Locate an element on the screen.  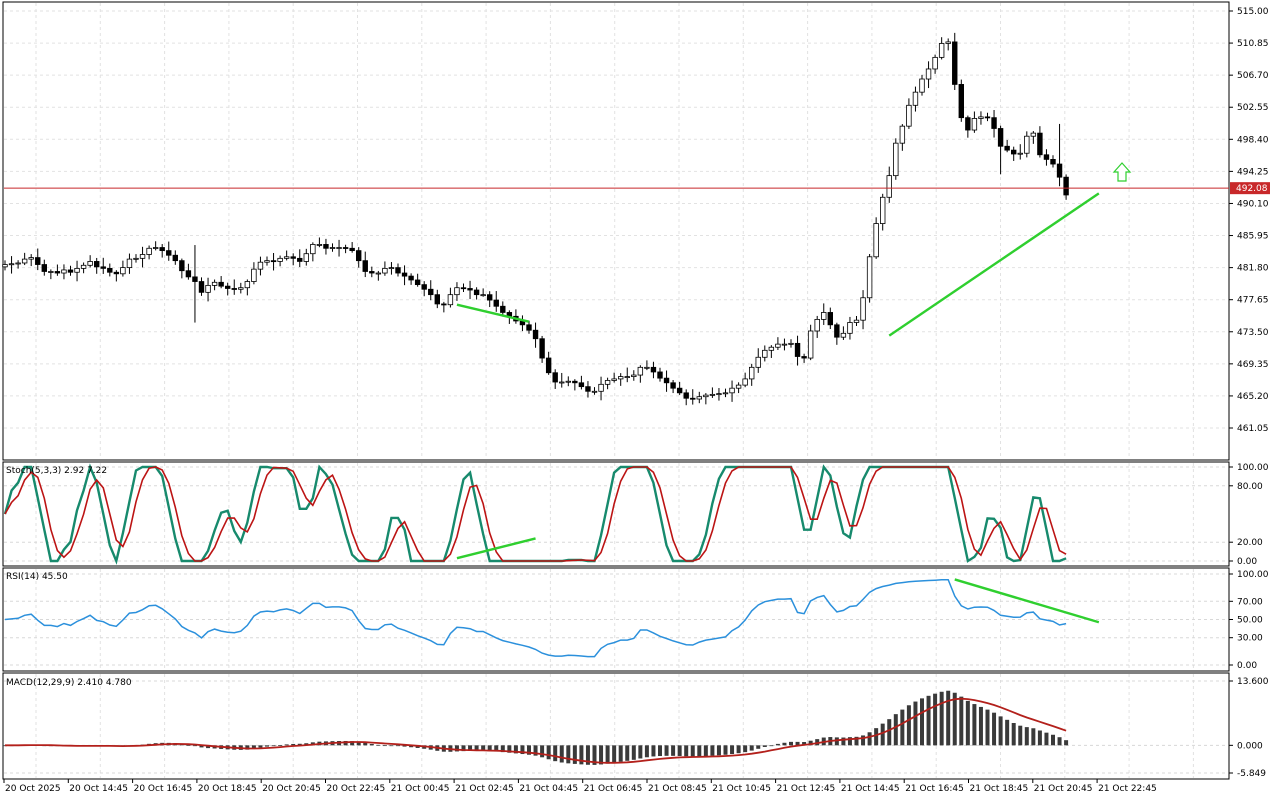
indicator-label: MACD(12,29,9) 2.410 4.780 is located at coordinates (69, 683).